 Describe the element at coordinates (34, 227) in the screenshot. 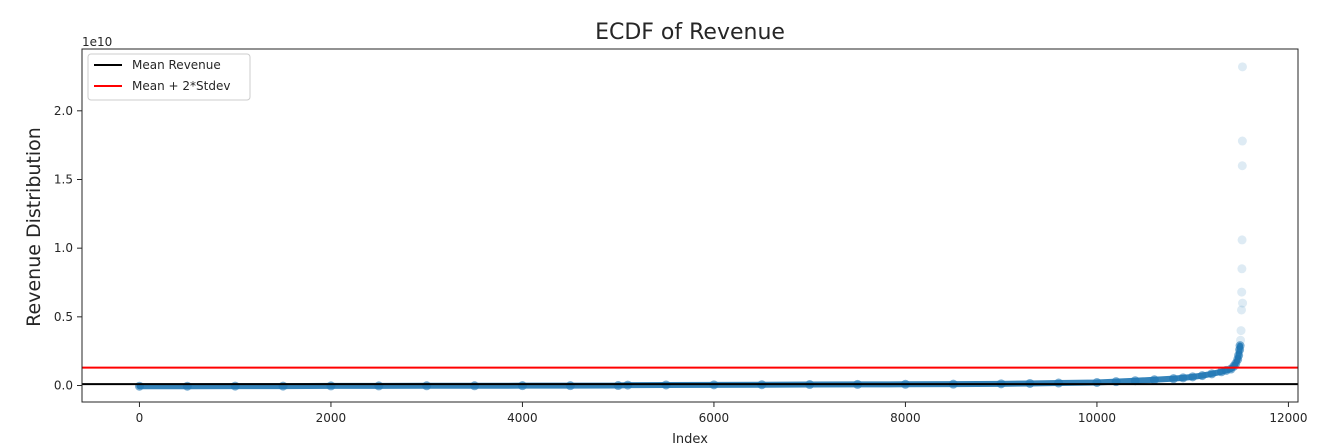

I see `y-axis-title: Revenue Distribution` at that location.